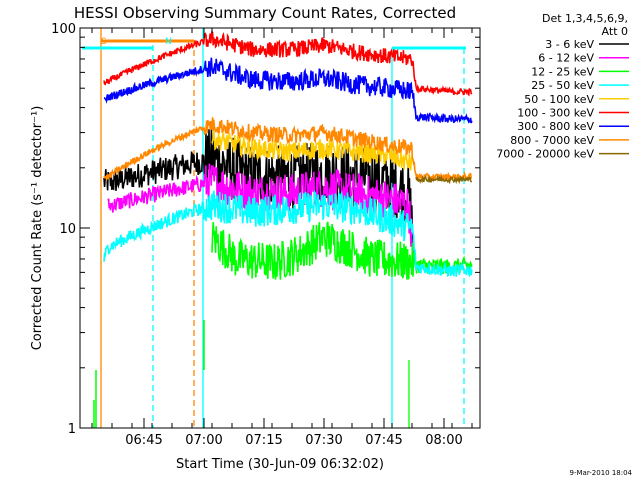 This screenshot has width=640, height=480. Describe the element at coordinates (569, 44) in the screenshot. I see `legend-label: 3 - 6 keV` at that location.